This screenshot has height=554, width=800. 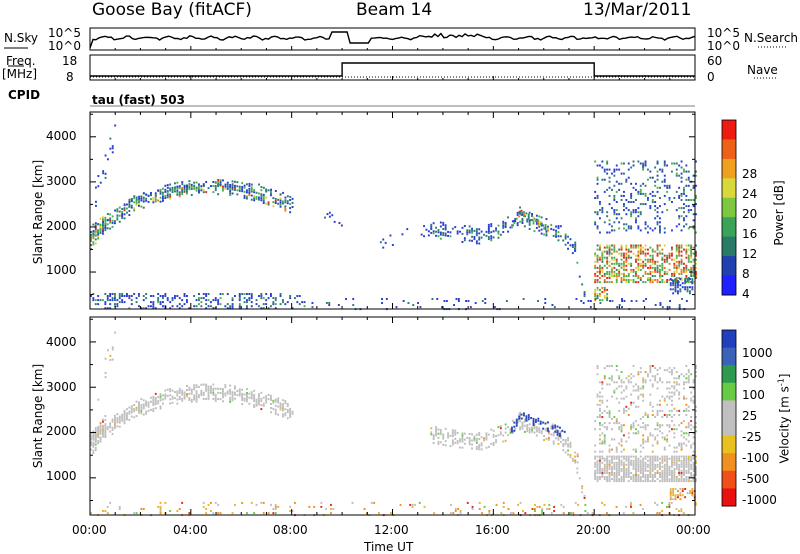 What do you see at coordinates (750, 416) in the screenshot?
I see `vel-cbar-tick-25: 25` at bounding box center [750, 416].